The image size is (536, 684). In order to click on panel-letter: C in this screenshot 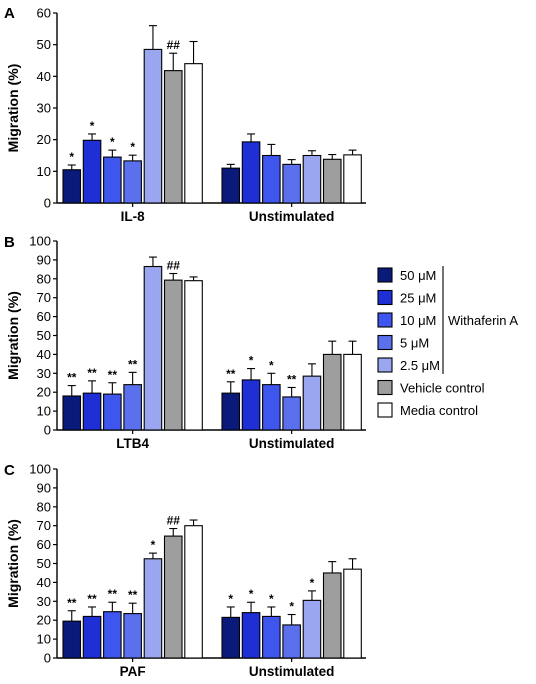, I will do `click(9, 470)`.